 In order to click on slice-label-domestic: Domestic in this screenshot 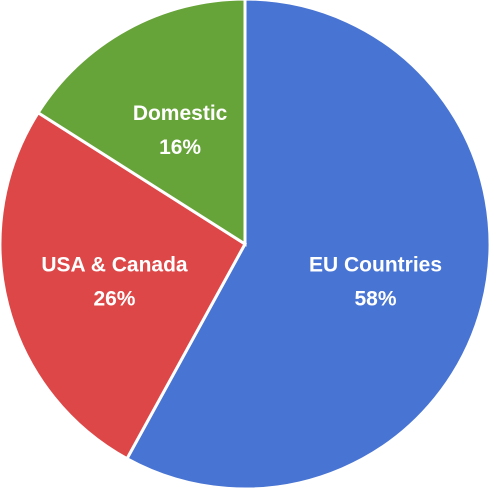, I will do `click(180, 113)`.